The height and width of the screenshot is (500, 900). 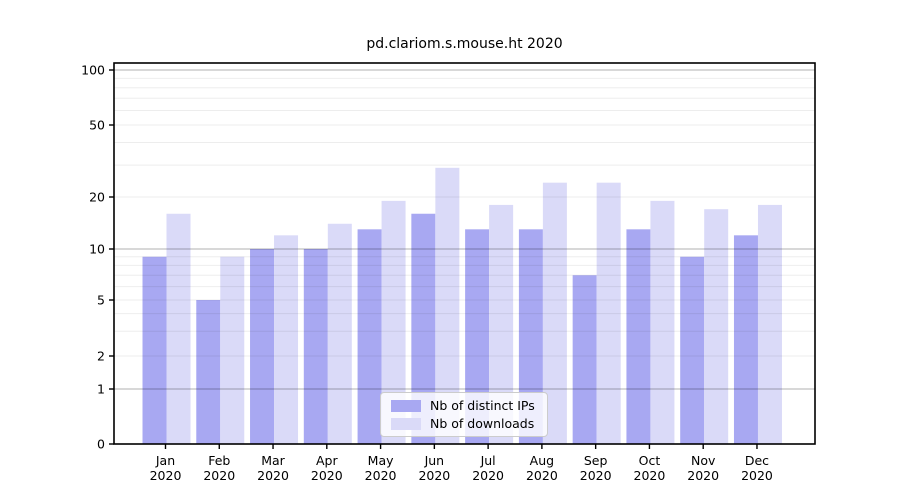 I want to click on x-tick-label-month: Dec, so click(x=757, y=460).